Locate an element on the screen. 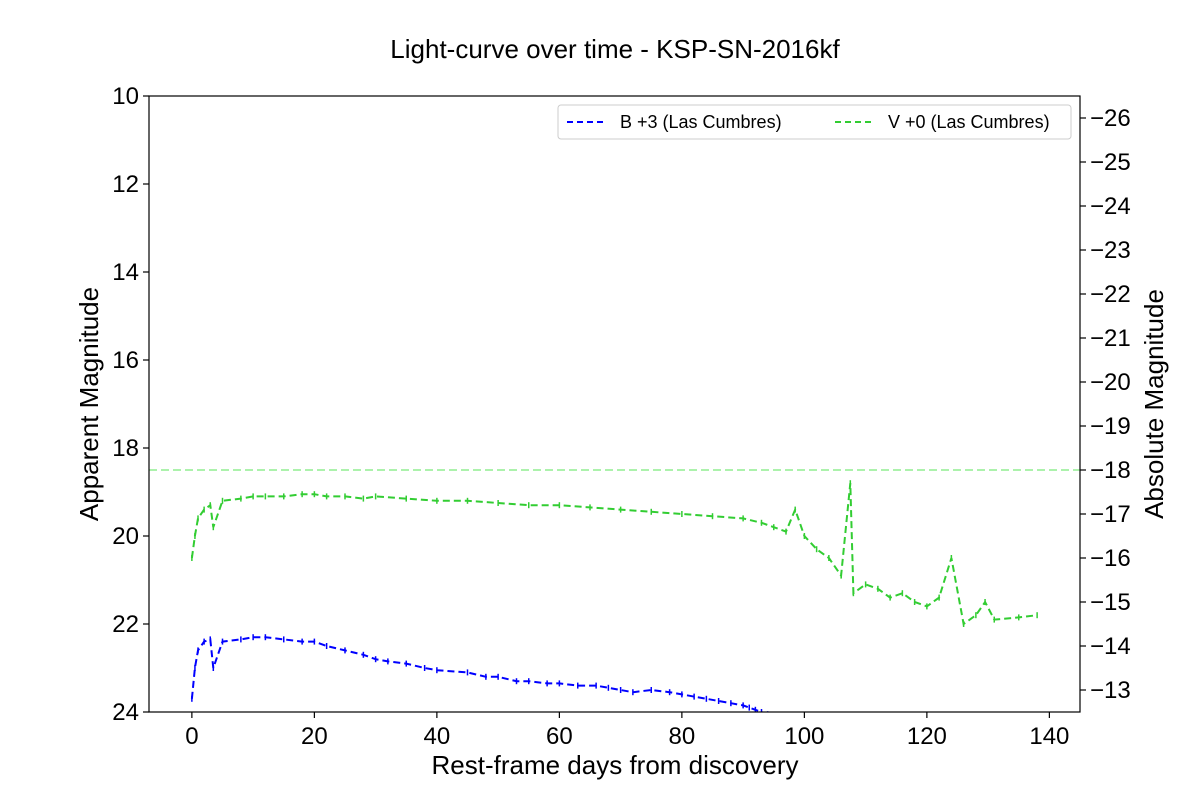  x-tick-label: 60 is located at coordinates (559, 736).